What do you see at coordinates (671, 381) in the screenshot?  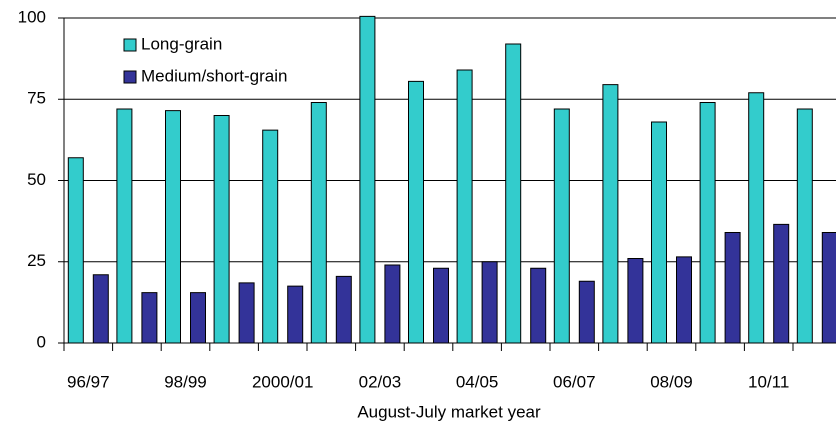 I see `x-tick-label: 08/09` at bounding box center [671, 381].